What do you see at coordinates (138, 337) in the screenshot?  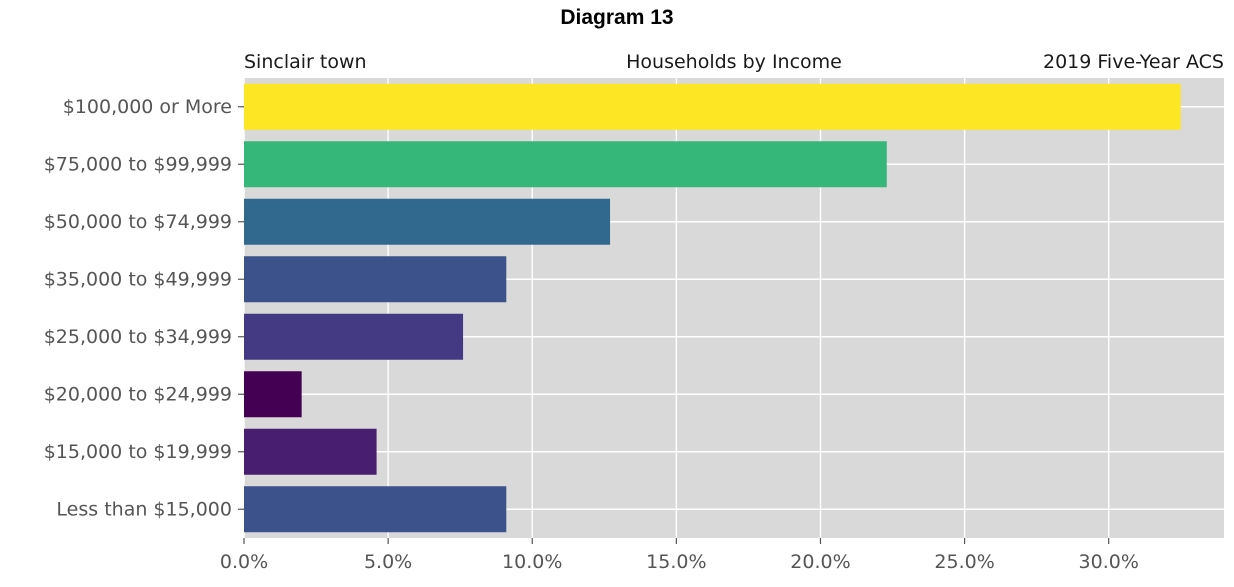 I see `y-tick-label: $25,000 to $34,999` at bounding box center [138, 337].